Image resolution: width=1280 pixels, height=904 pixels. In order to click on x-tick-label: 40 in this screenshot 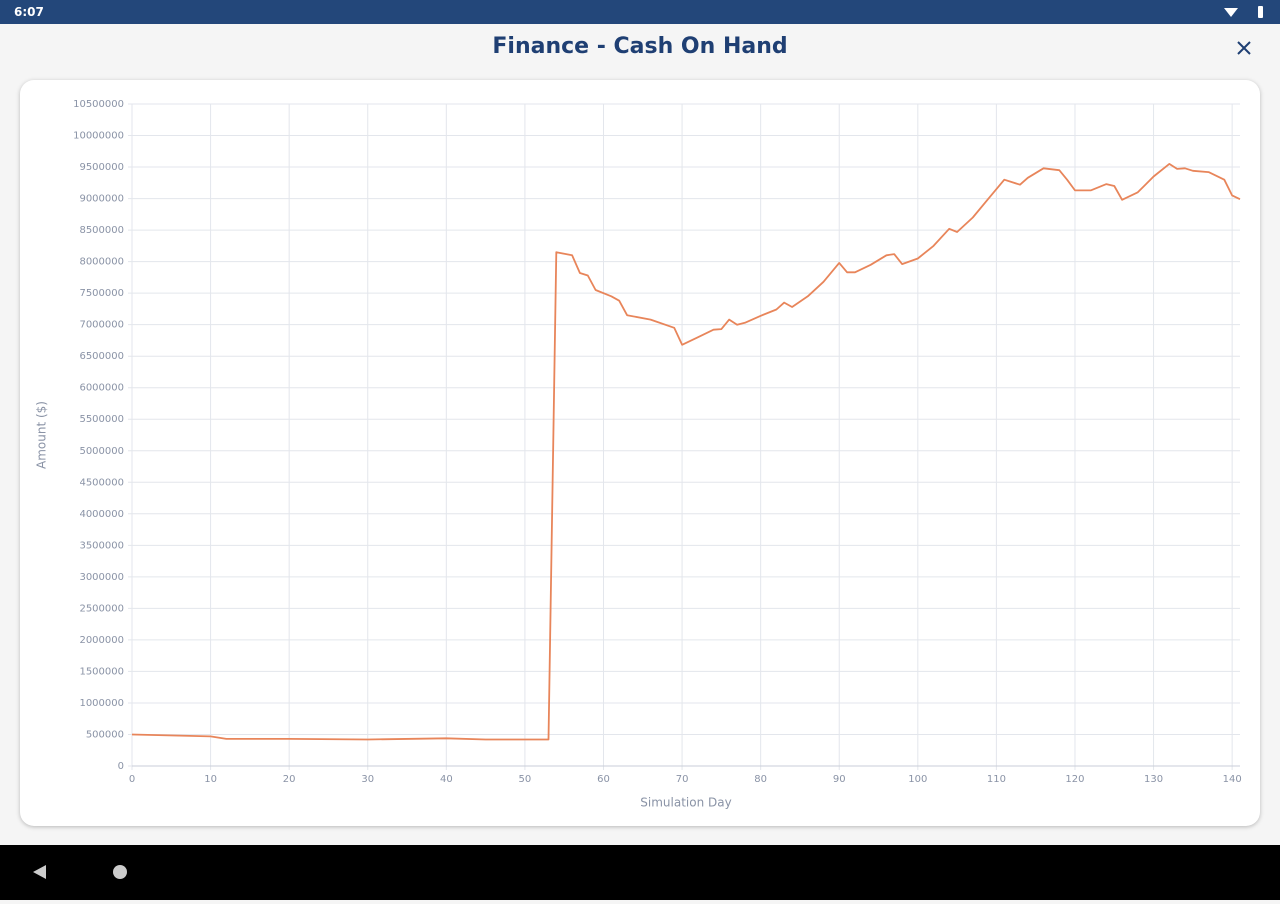, I will do `click(446, 779)`.